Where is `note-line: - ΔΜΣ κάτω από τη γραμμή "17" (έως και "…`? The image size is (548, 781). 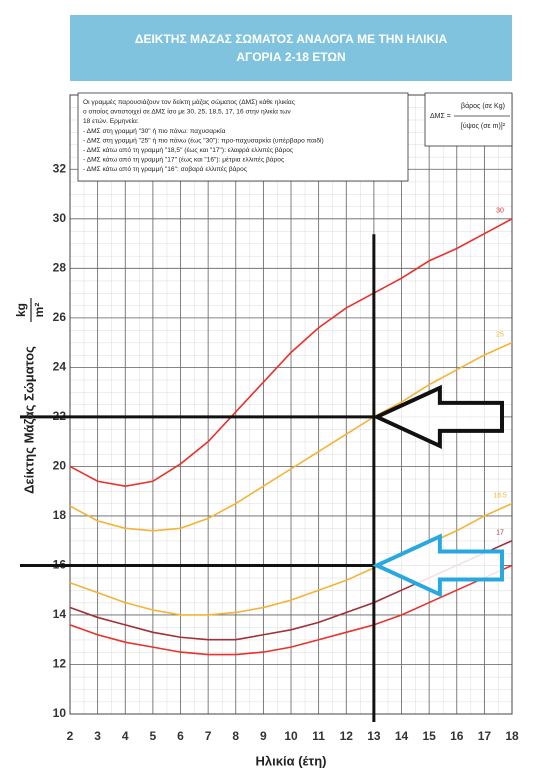
note-line: - ΔΜΣ κάτω από τη γραμμή "17" (έως και "… is located at coordinates (183, 160).